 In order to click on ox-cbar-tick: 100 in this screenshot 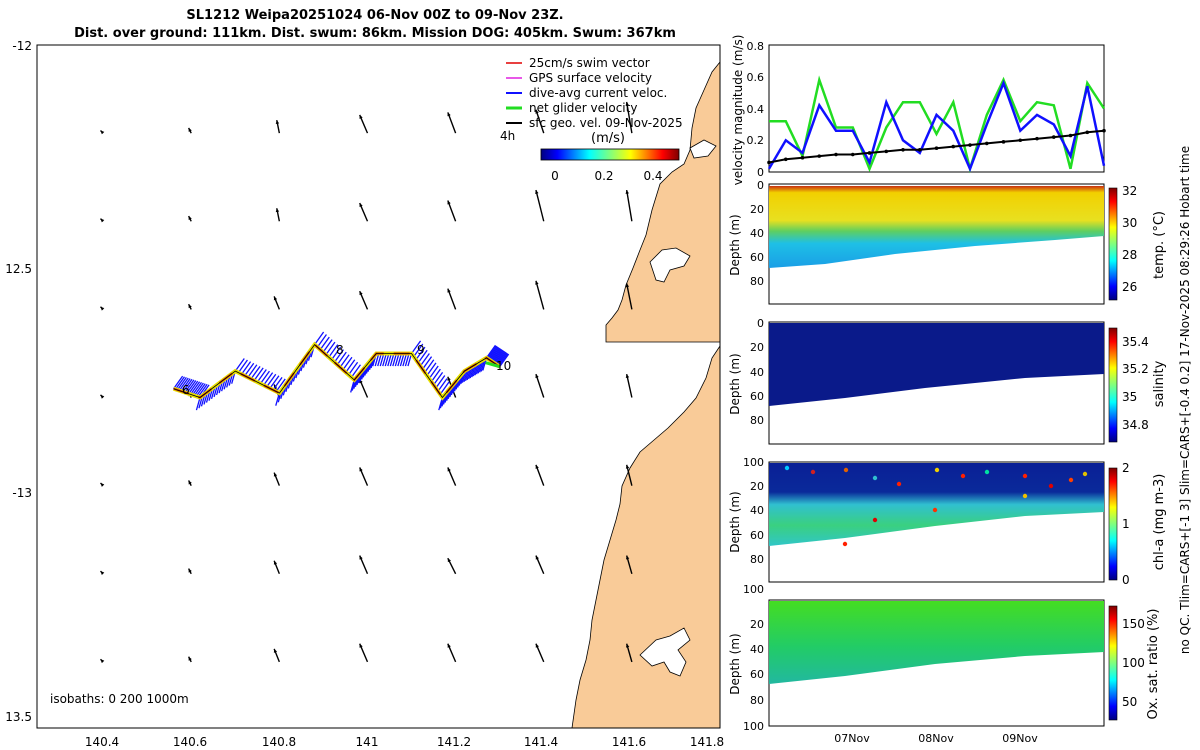, I will do `click(1133, 663)`.